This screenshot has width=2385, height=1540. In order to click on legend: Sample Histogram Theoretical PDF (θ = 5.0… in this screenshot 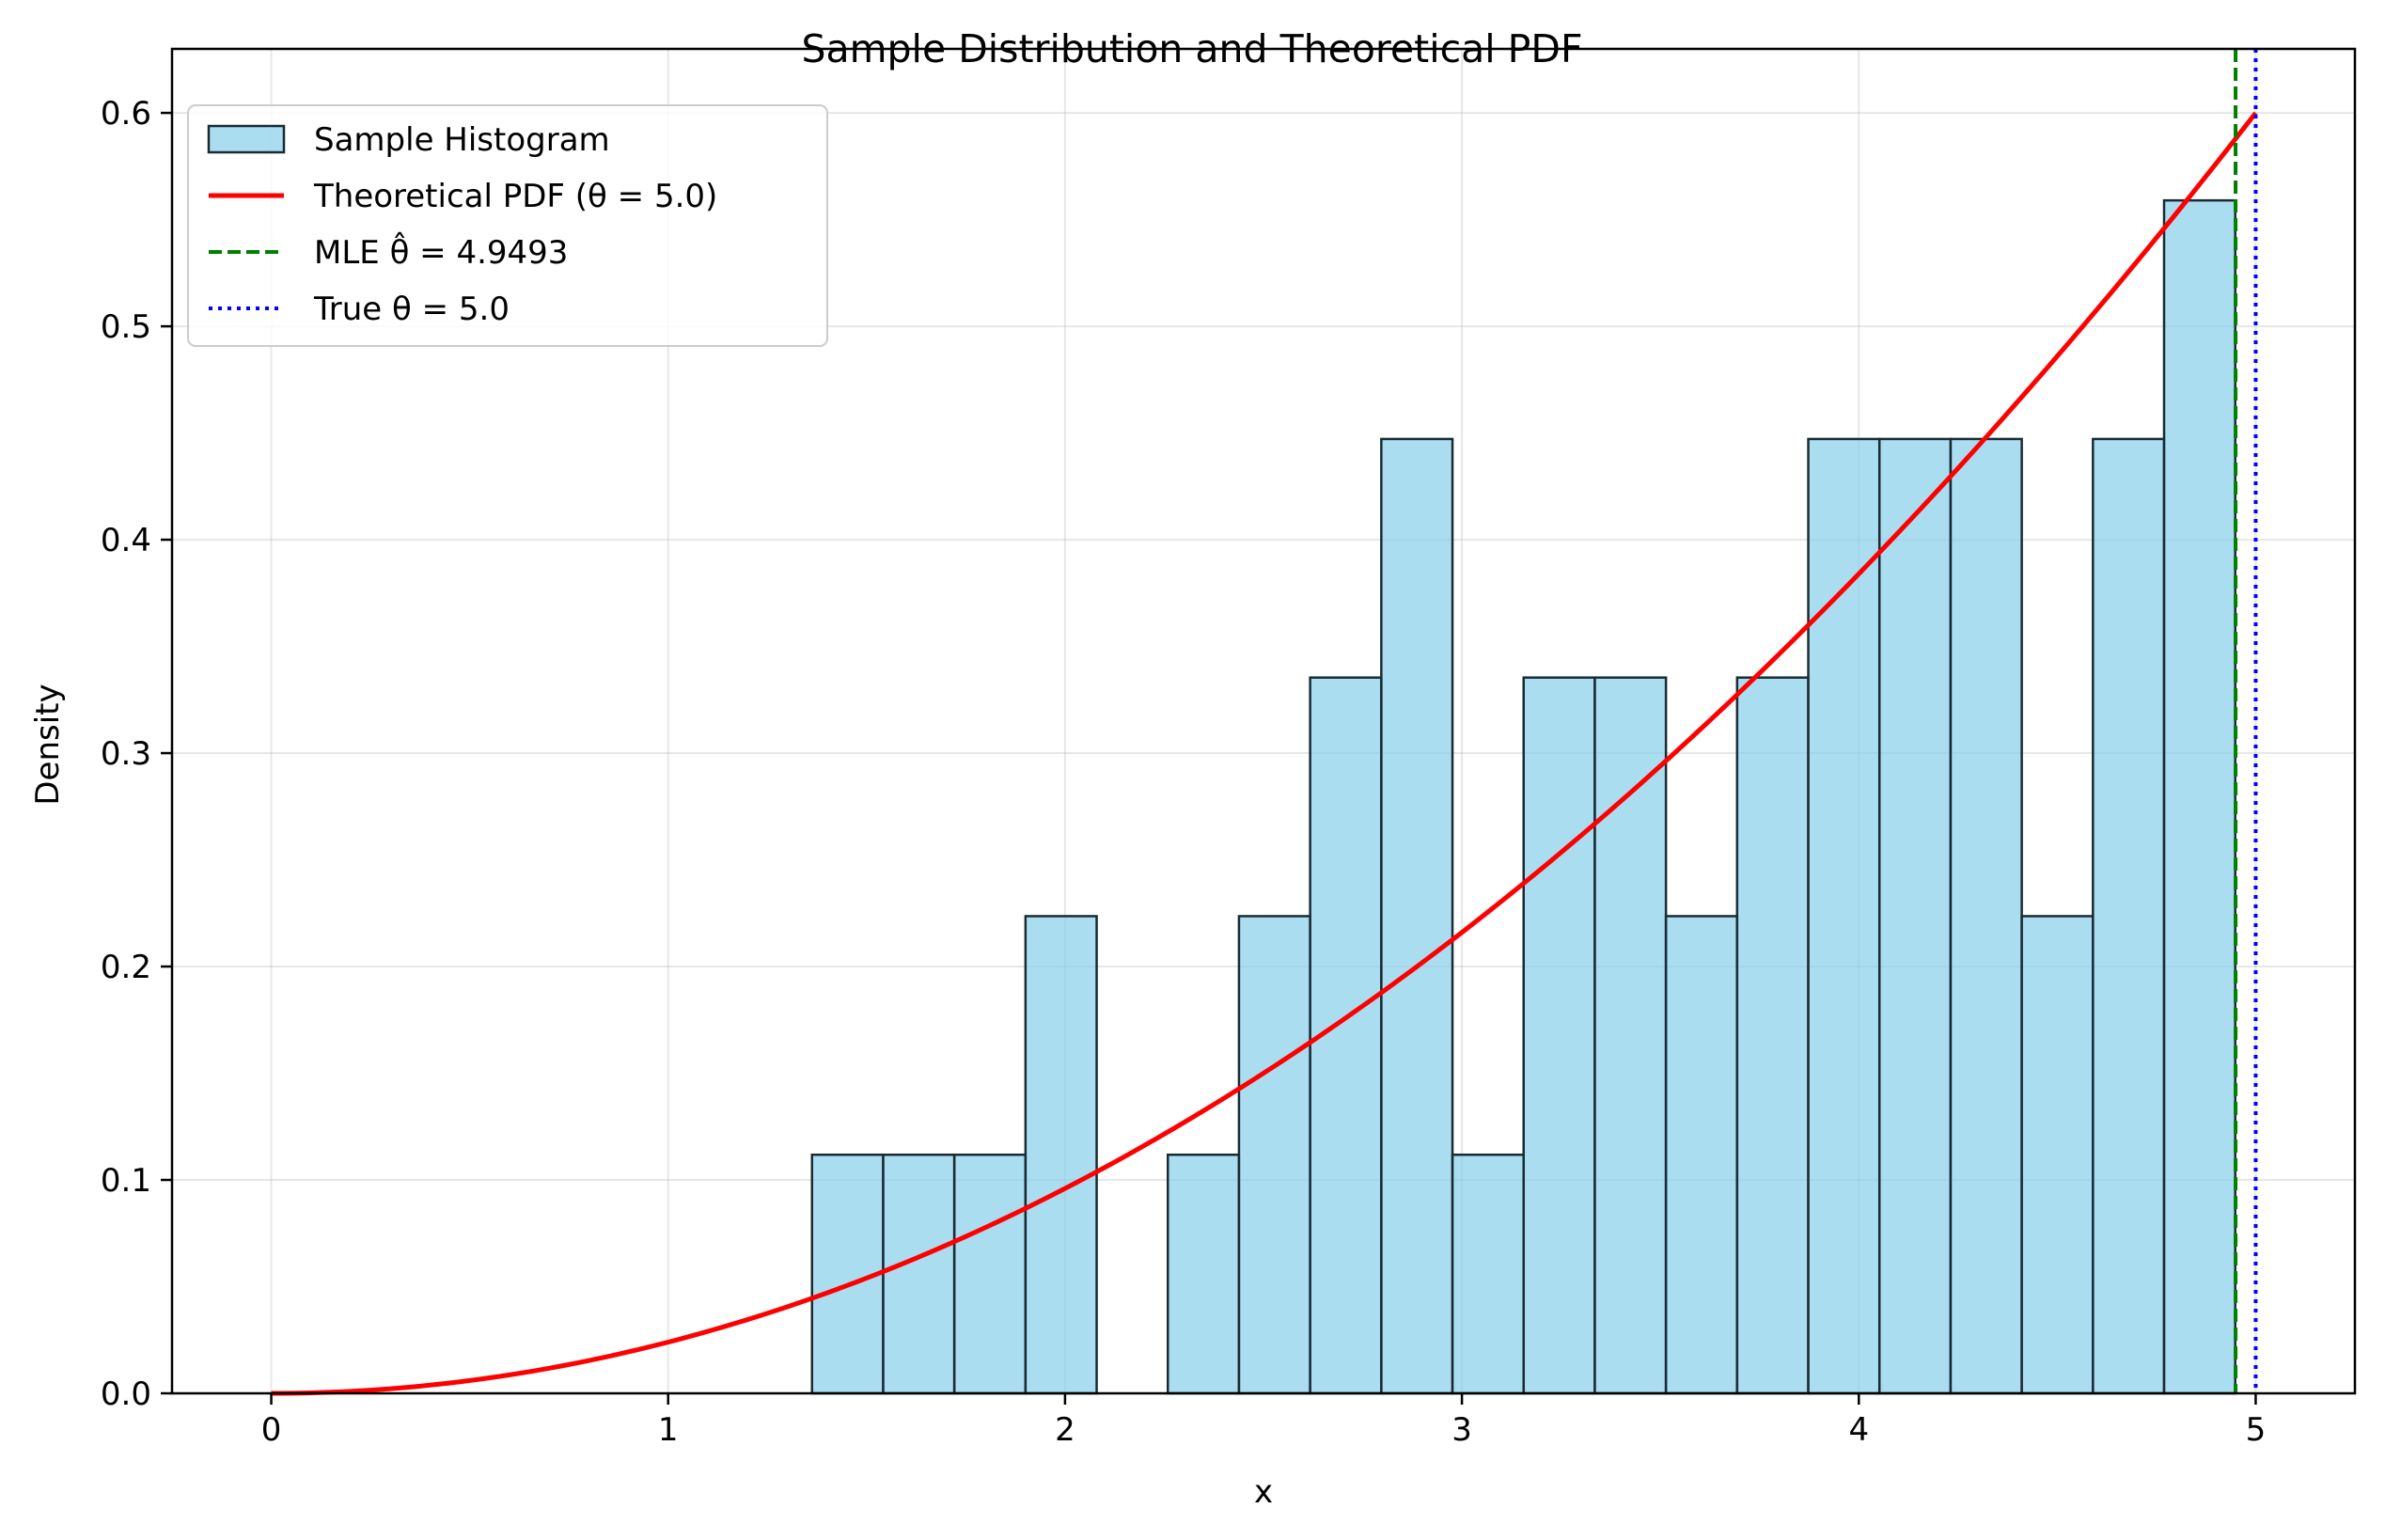, I will do `click(507, 226)`.